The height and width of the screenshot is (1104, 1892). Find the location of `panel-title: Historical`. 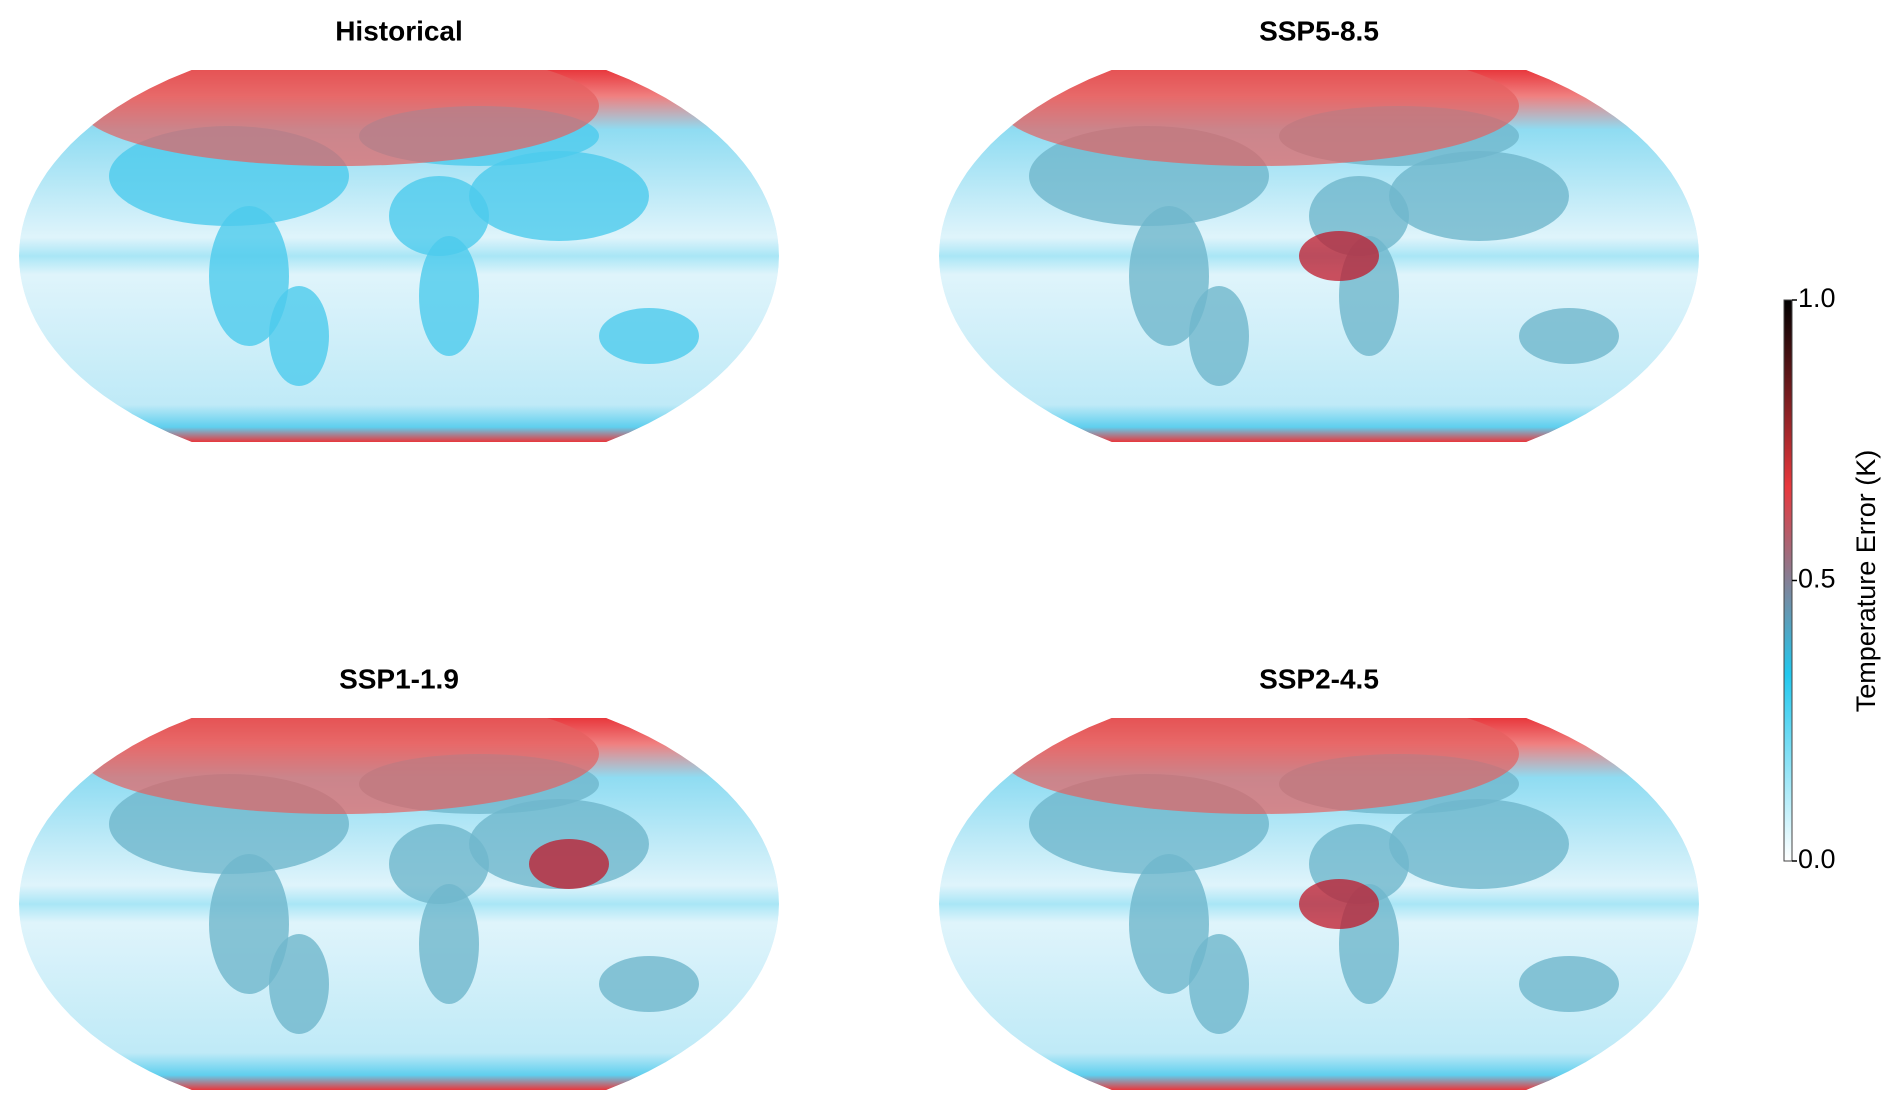

panel-title: Historical is located at coordinates (399, 30).